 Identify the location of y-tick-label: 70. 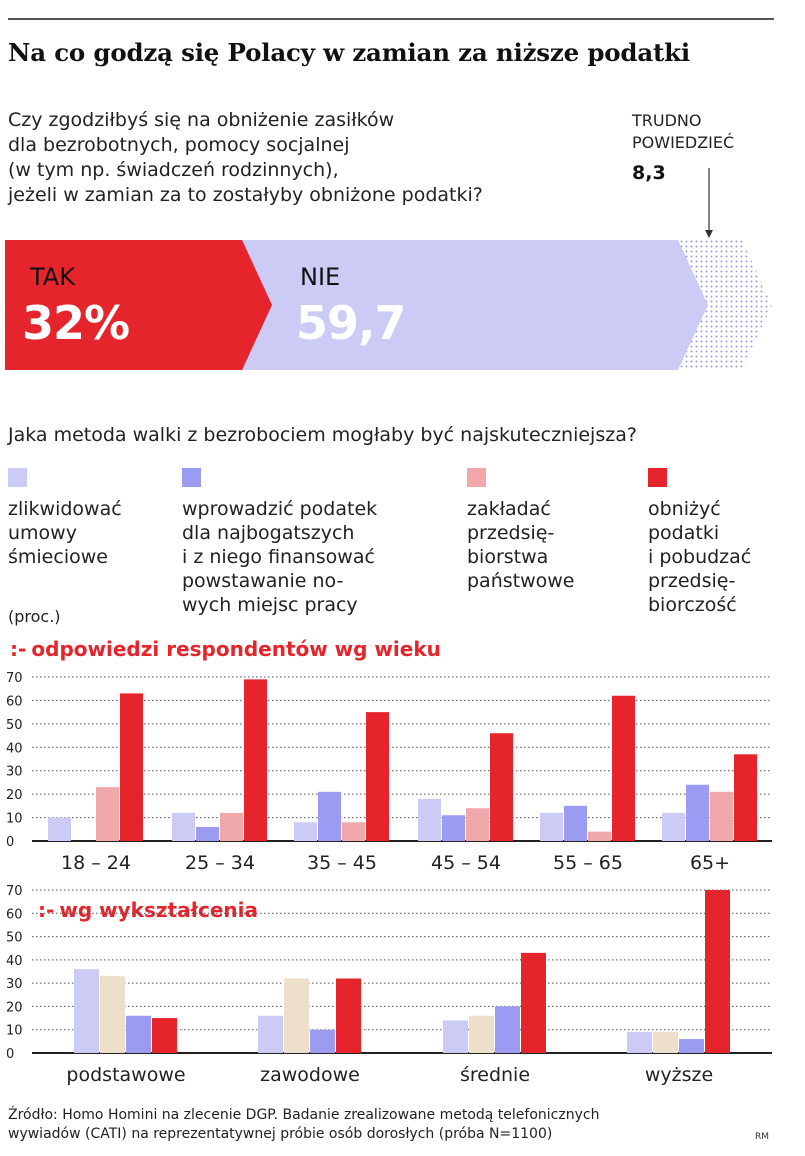
(14, 678).